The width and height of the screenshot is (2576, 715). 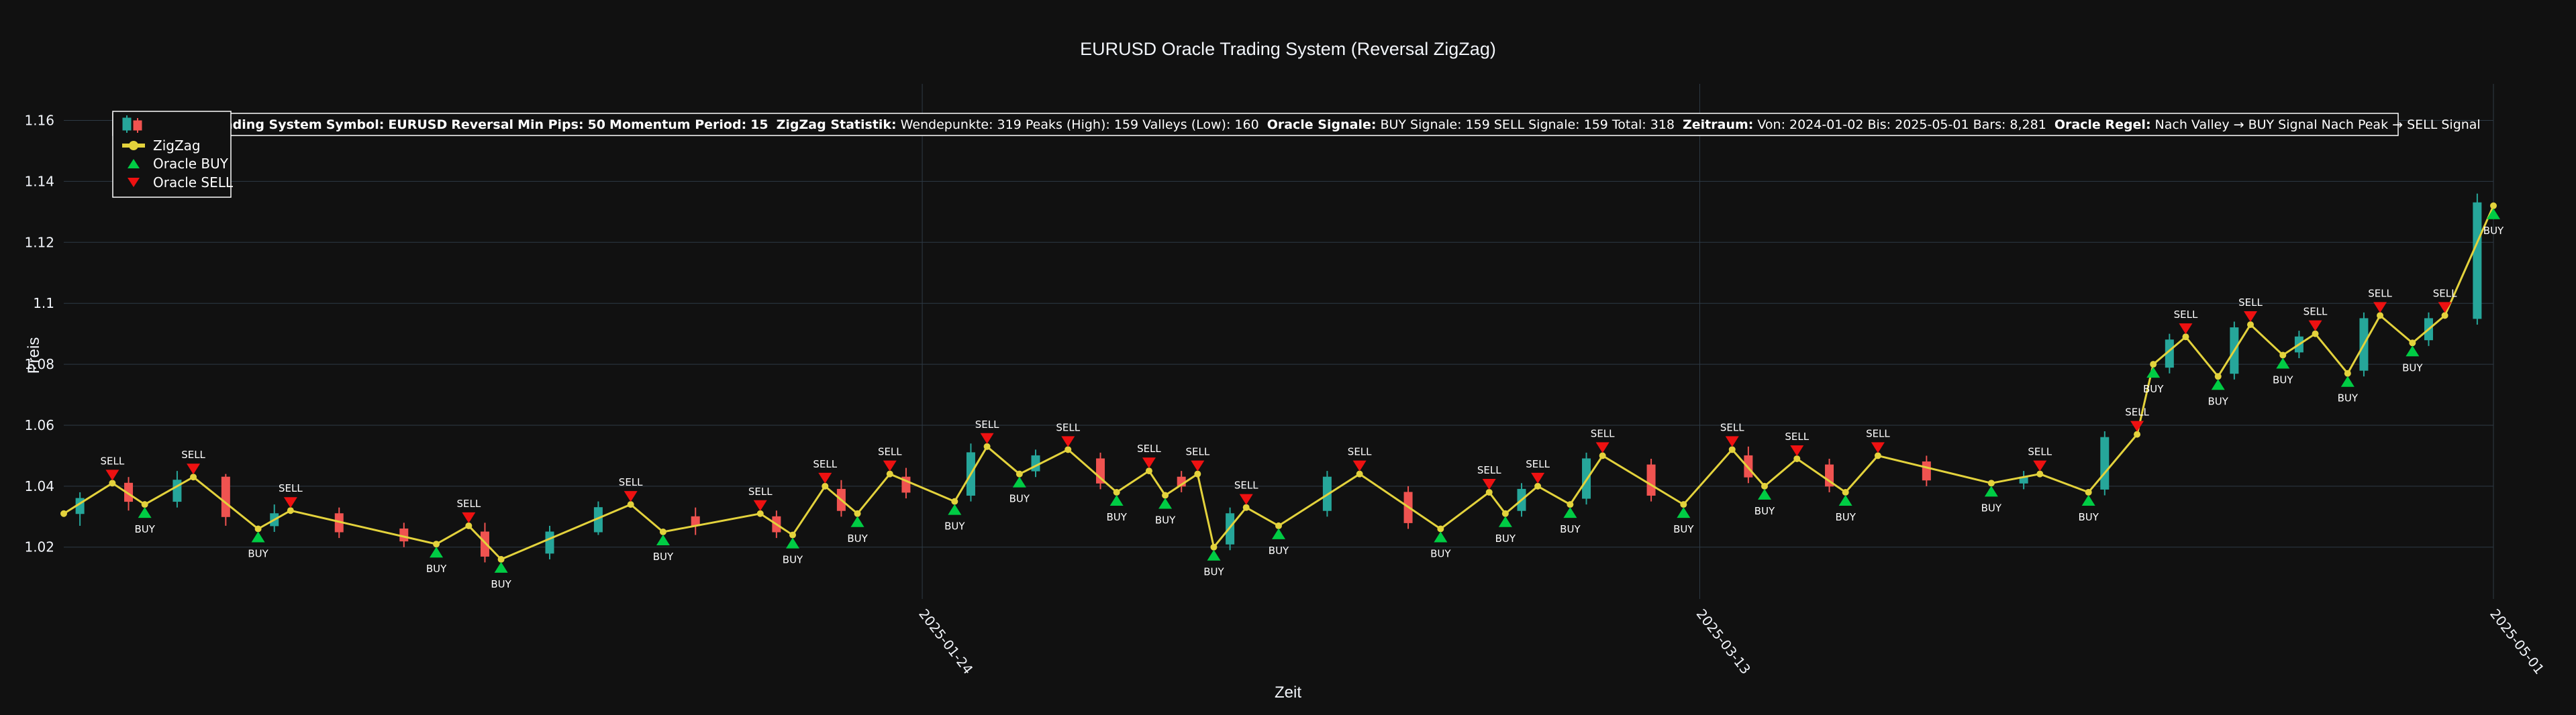 What do you see at coordinates (355, 125) in the screenshot?
I see `info-symbol-label: Symbol:` at bounding box center [355, 125].